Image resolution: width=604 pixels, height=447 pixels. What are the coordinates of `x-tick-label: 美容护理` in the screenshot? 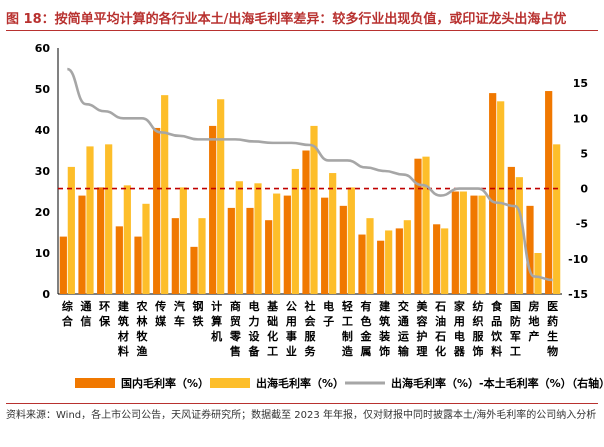 It's located at (422, 328).